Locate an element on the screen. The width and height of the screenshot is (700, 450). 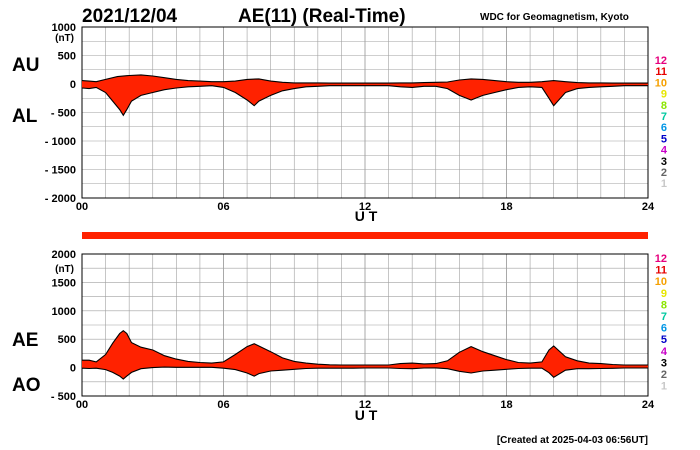
panel-0-x-axis: 00 06 12 18 24 is located at coordinates (365, 207).